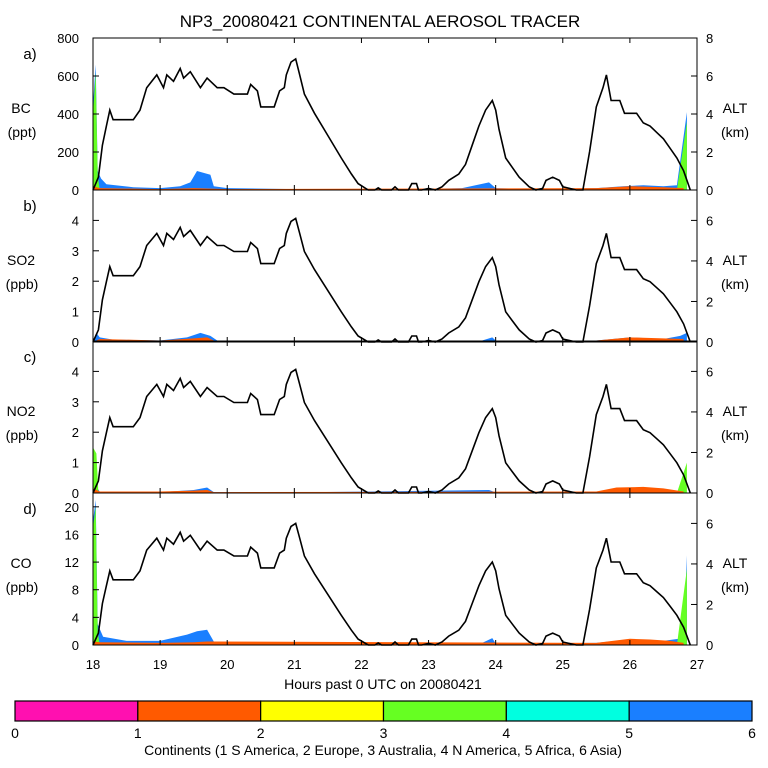 The width and height of the screenshot is (768, 768). I want to click on continent-colorbar: 0 1 2 3 4 5 6, so click(383, 720).